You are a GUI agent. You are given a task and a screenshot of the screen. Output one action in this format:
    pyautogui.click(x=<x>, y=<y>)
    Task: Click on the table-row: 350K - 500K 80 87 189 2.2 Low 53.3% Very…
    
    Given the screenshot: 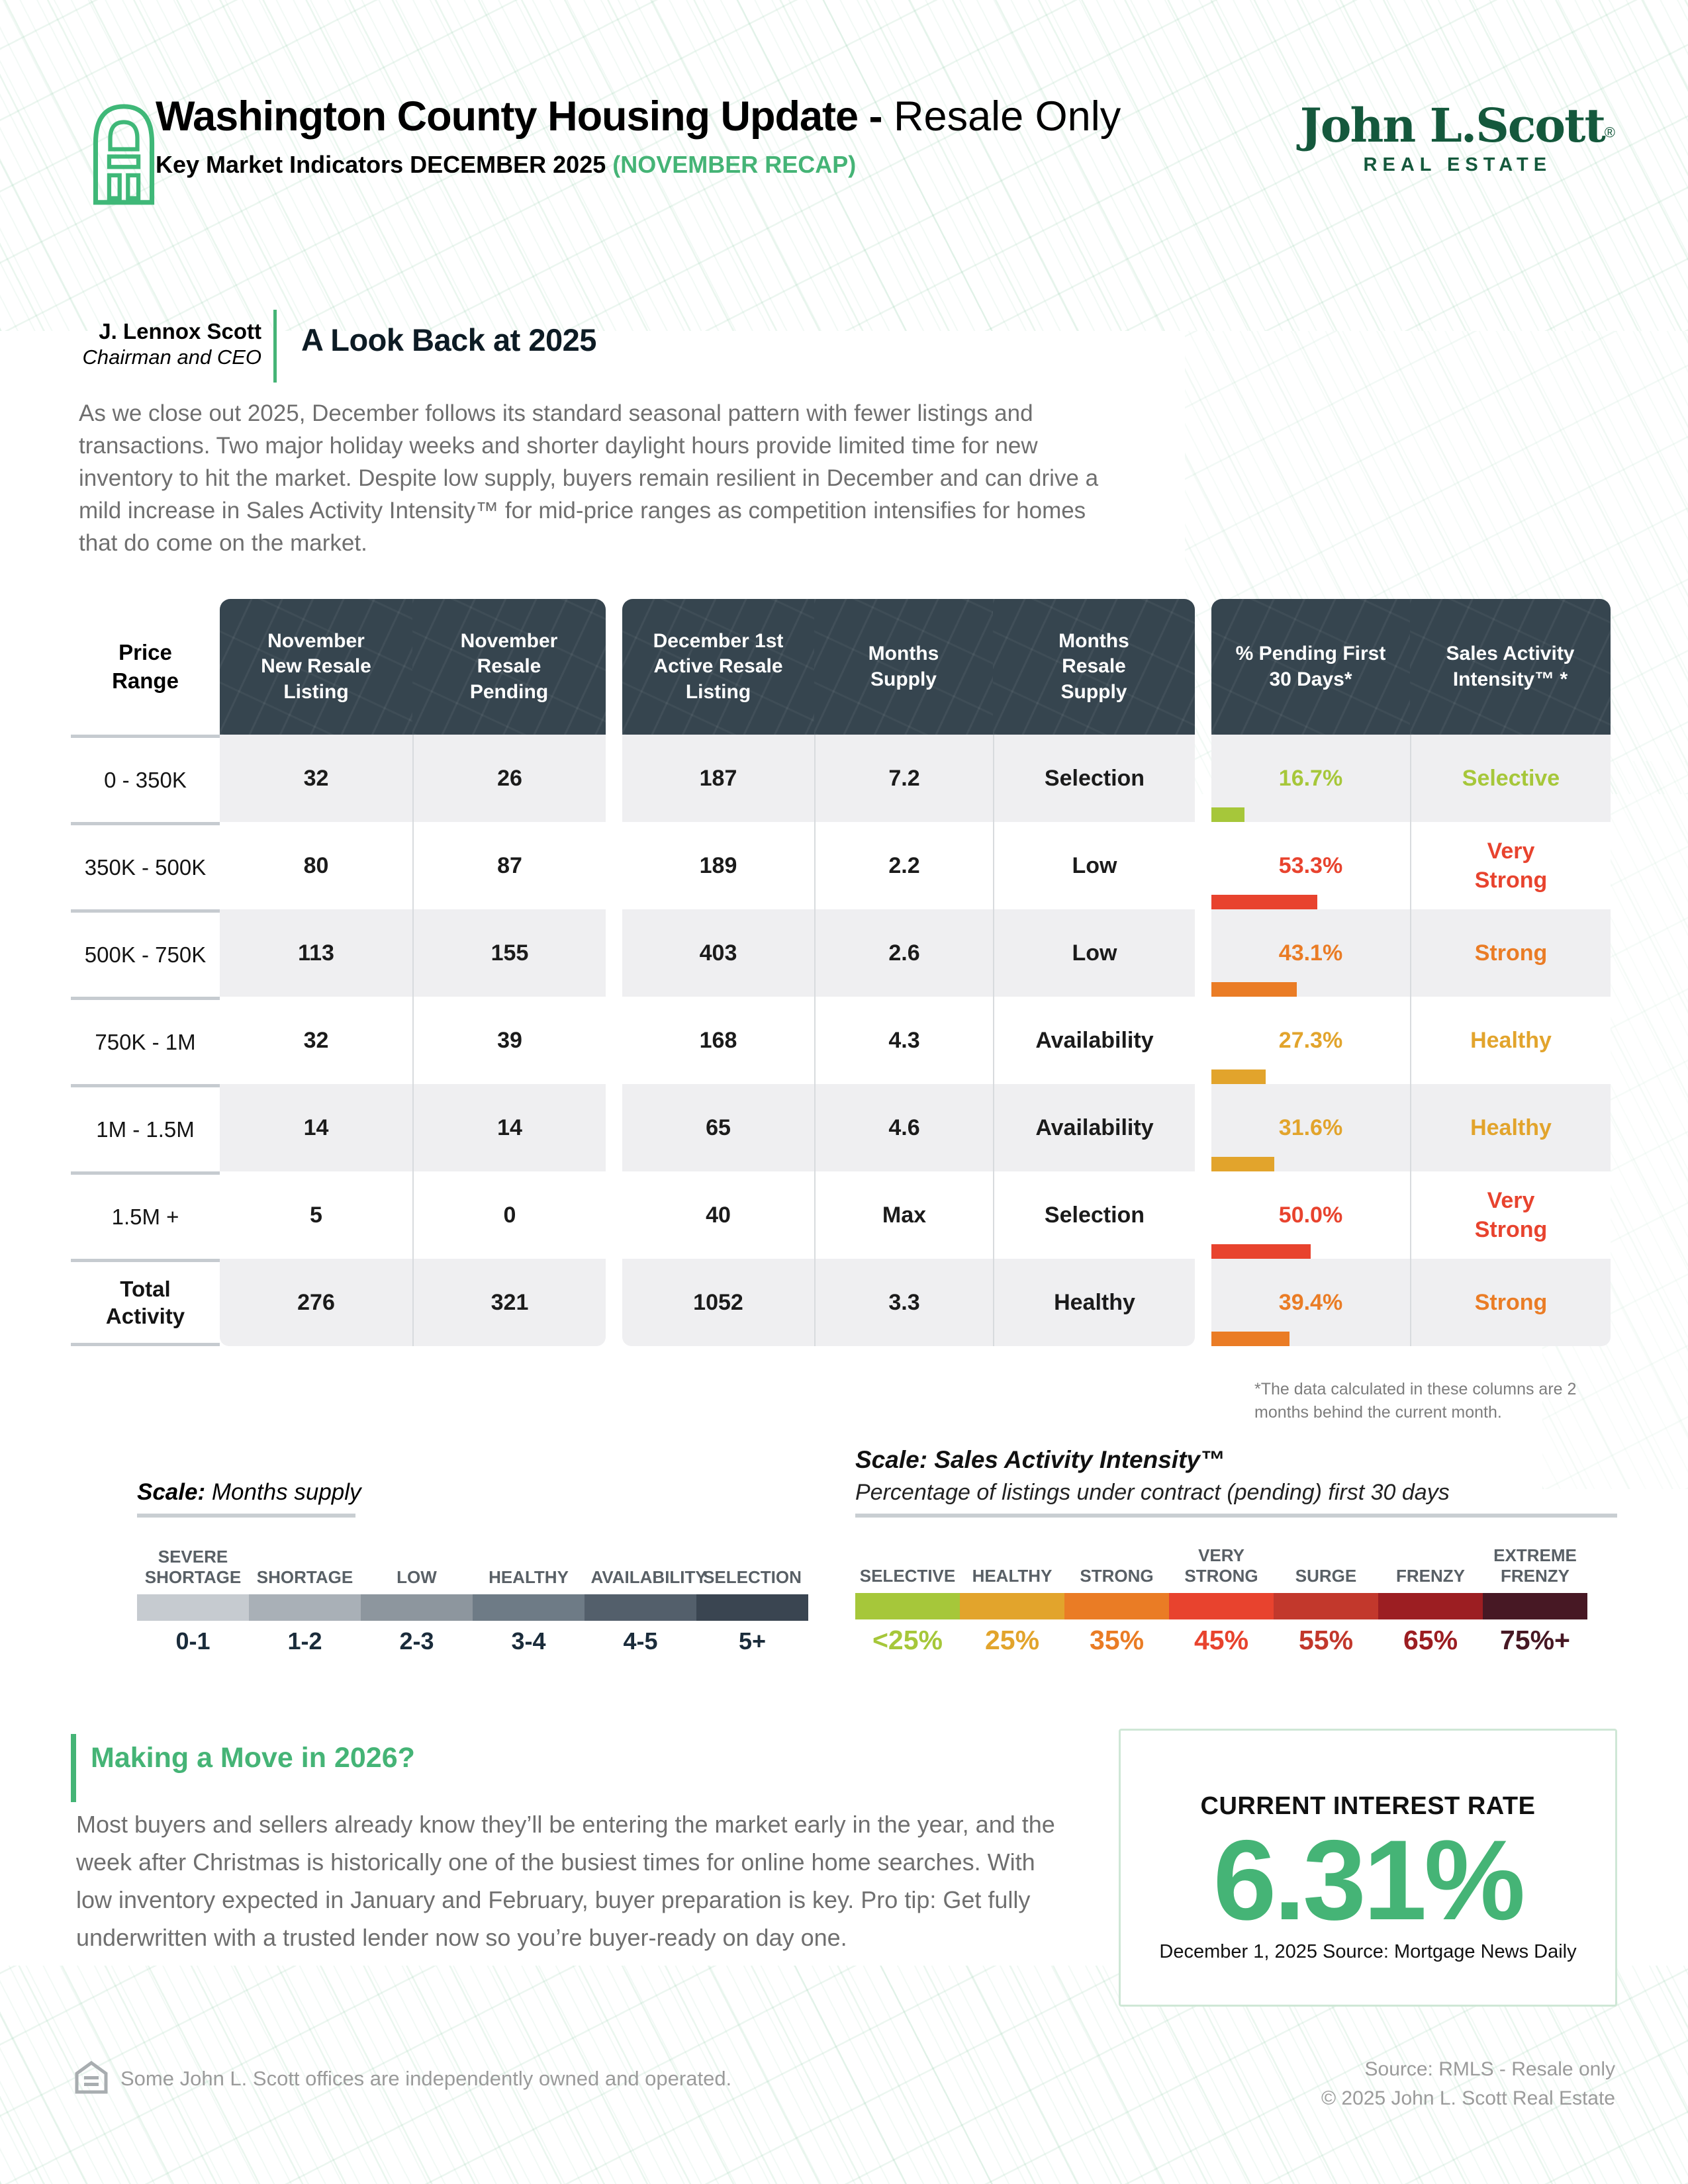 What is the action you would take?
    pyautogui.click(x=841, y=866)
    